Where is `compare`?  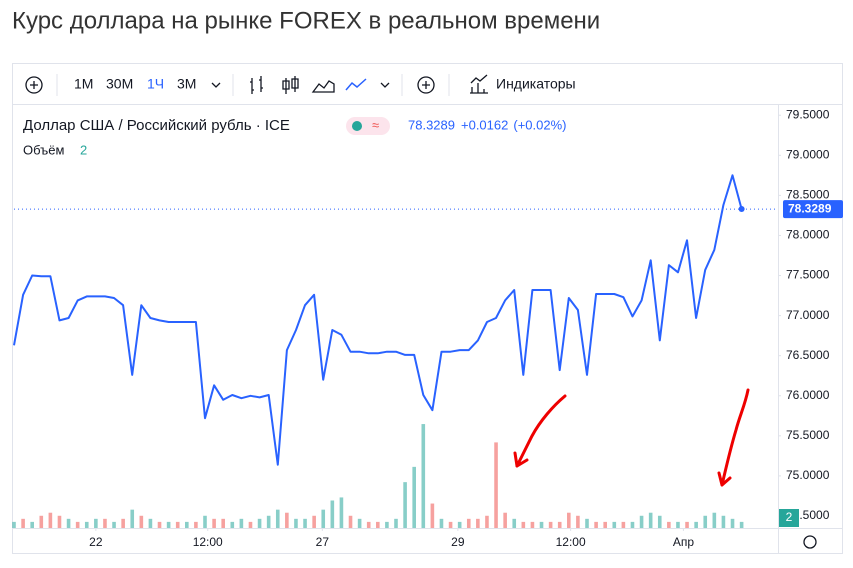
compare is located at coordinates (426, 85).